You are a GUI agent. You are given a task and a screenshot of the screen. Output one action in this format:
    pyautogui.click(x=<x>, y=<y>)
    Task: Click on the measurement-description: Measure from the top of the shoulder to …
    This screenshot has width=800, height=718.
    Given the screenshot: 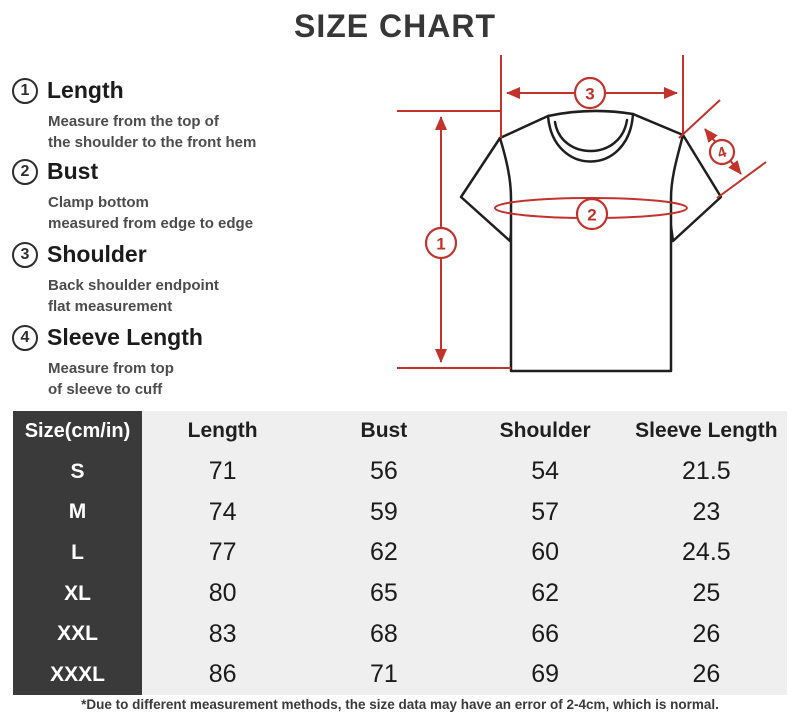 What is the action you would take?
    pyautogui.click(x=222, y=132)
    